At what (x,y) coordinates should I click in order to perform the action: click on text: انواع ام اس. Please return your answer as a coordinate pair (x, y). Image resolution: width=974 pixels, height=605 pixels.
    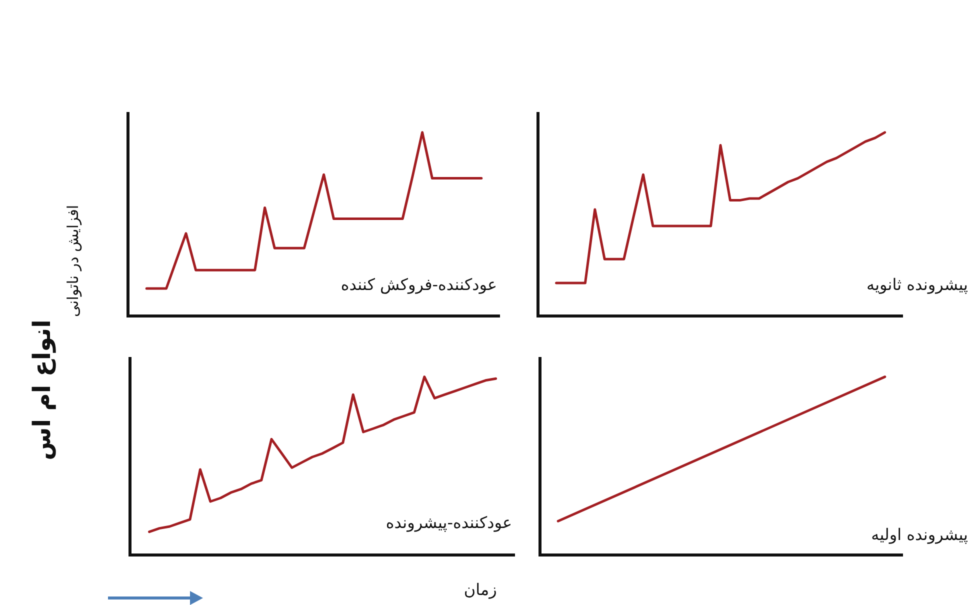
    Looking at the image, I should click on (42, 390).